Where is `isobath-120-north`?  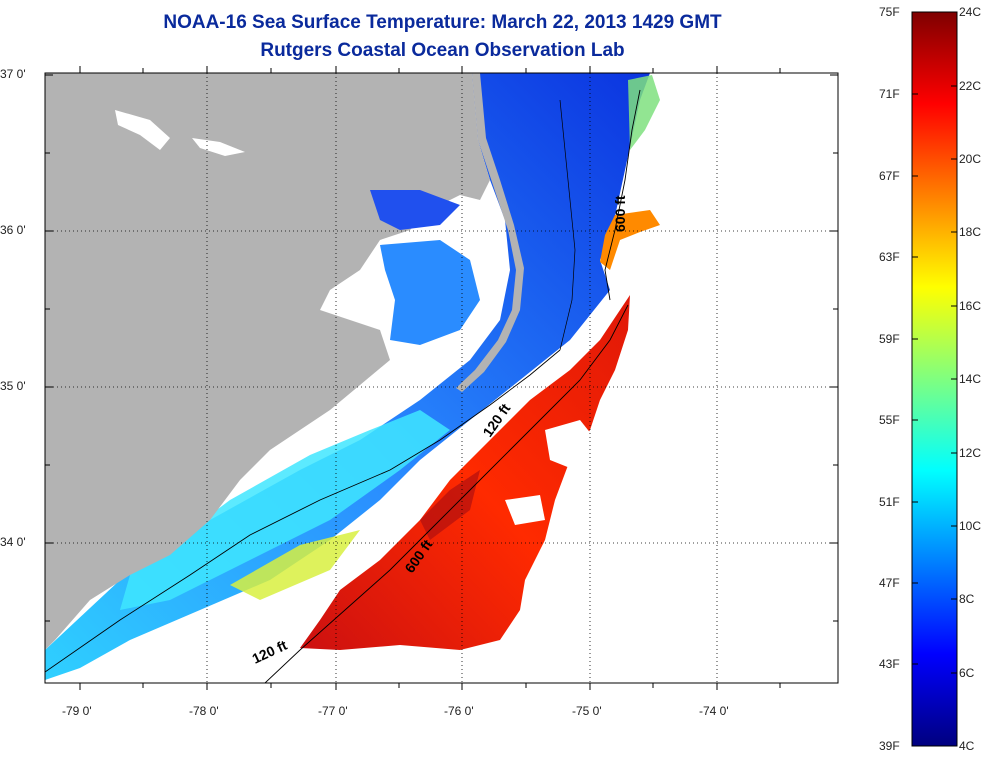 isobath-120-north is located at coordinates (567, 225).